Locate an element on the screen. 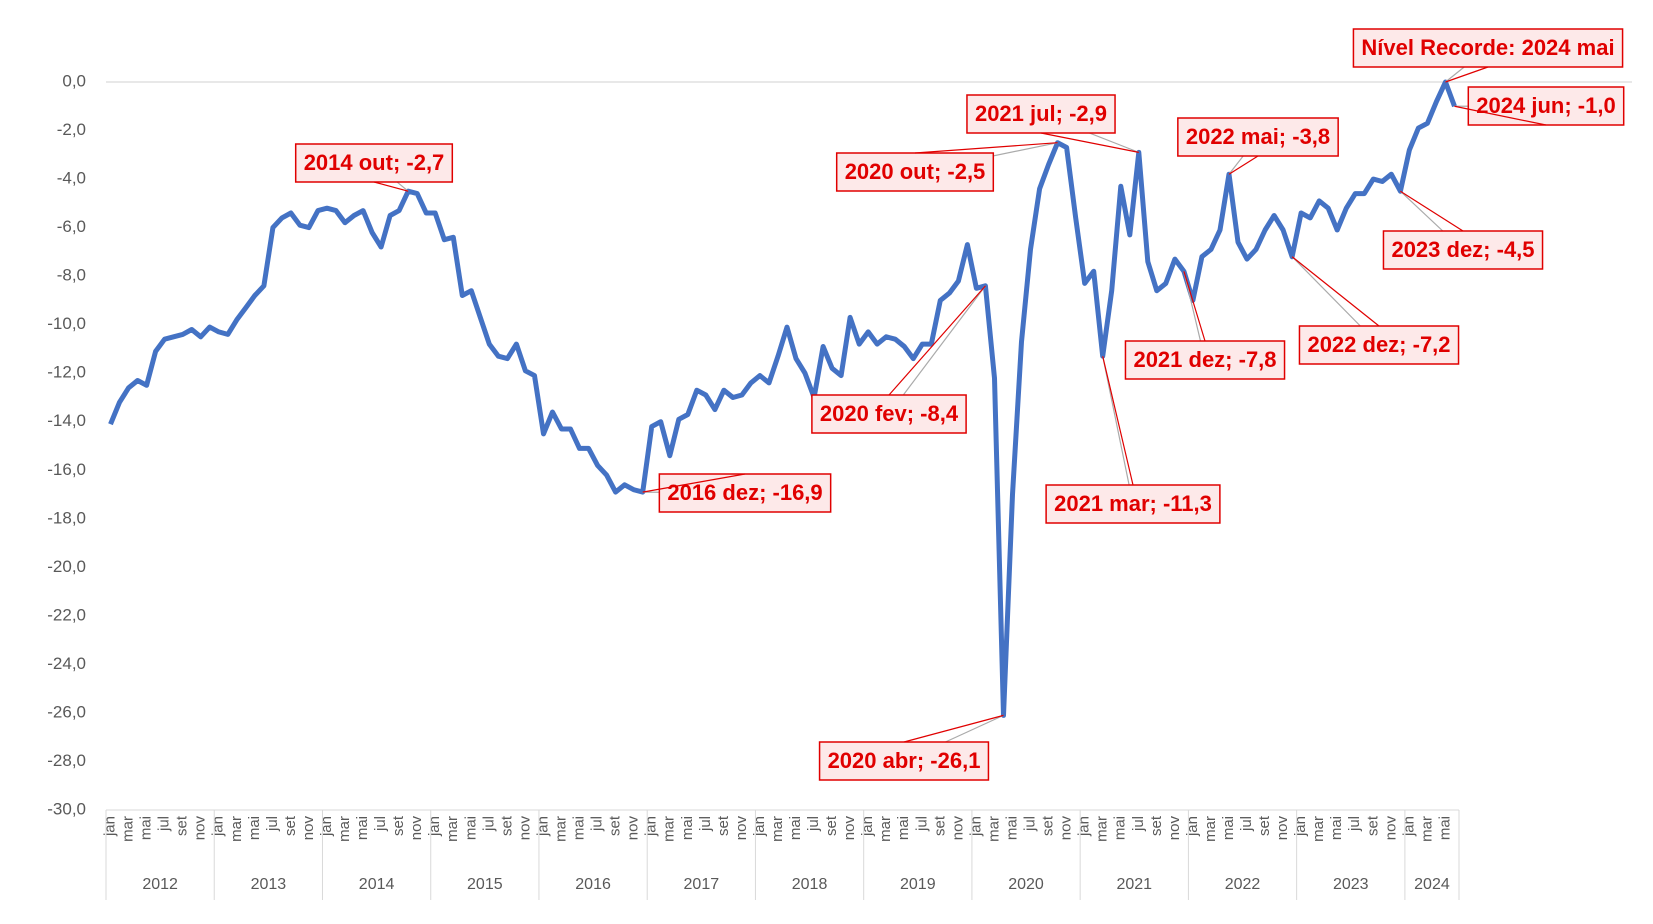 The width and height of the screenshot is (1653, 924). annotation-label: 2023 dez; -4,5 is located at coordinates (1462, 249).